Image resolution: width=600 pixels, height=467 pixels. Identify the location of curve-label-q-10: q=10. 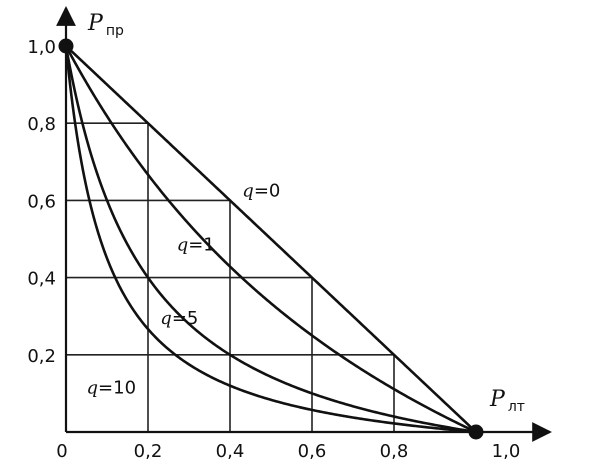
(112, 387).